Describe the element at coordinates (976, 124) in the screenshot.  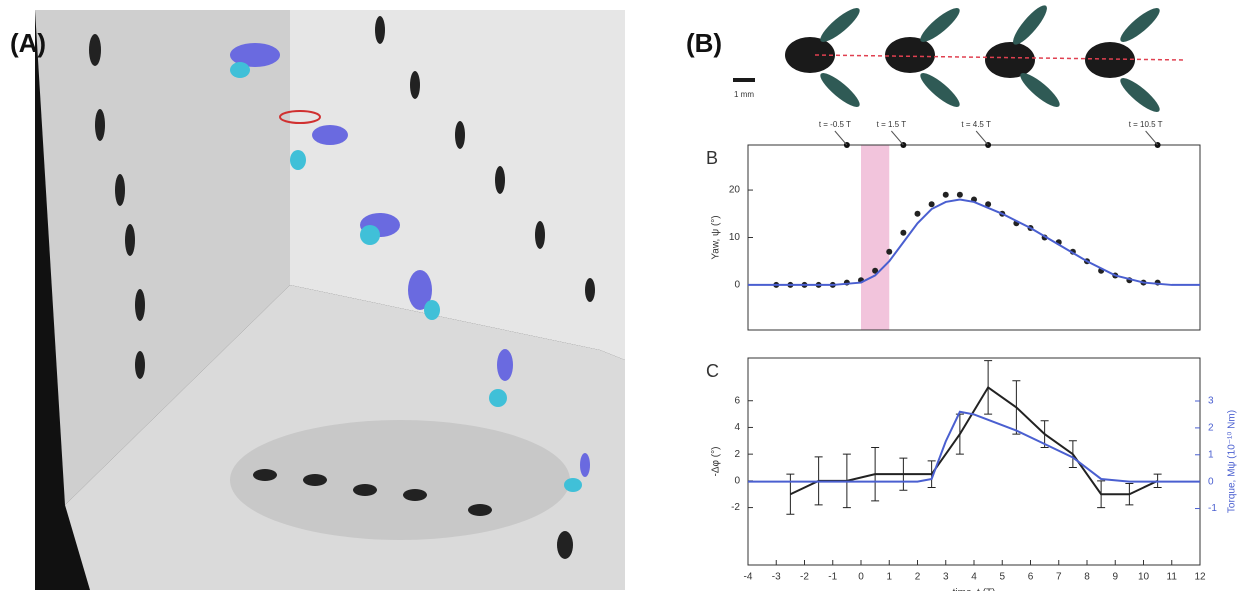
I see `time-label: t = 4.5 T` at that location.